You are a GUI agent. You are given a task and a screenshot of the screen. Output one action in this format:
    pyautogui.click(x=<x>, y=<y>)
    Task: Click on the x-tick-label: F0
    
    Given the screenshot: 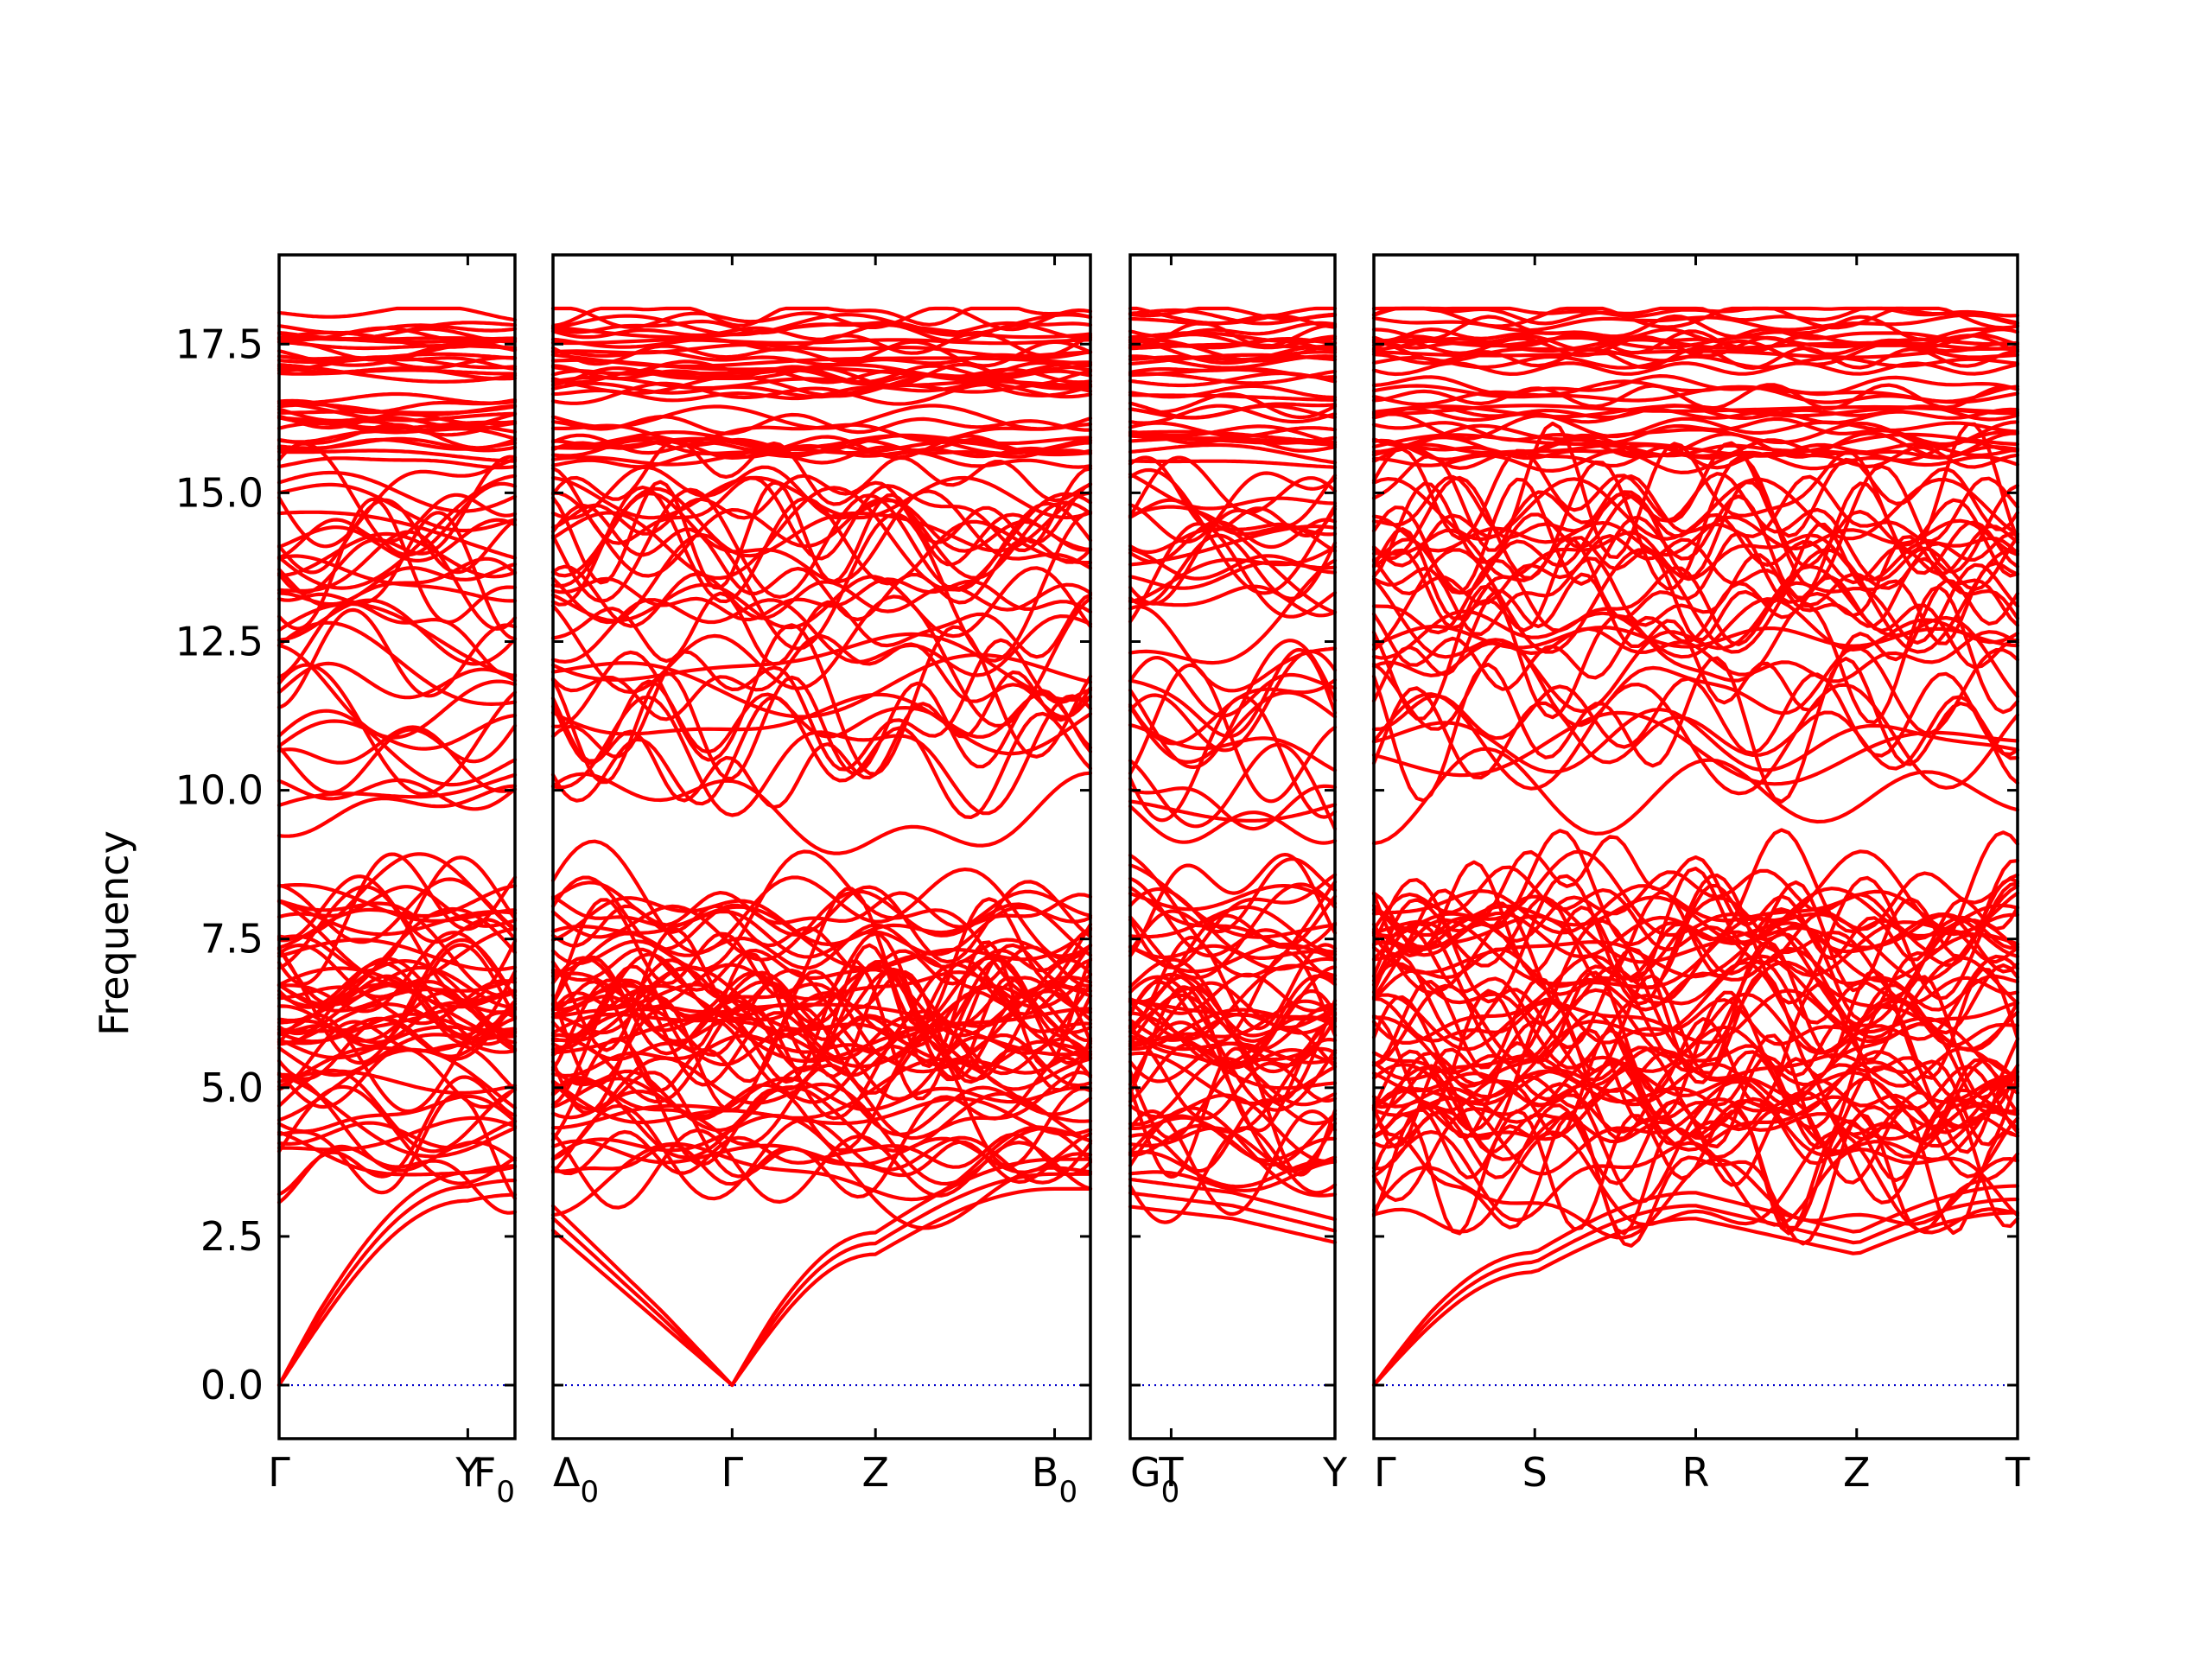 What is the action you would take?
    pyautogui.click(x=494, y=1479)
    